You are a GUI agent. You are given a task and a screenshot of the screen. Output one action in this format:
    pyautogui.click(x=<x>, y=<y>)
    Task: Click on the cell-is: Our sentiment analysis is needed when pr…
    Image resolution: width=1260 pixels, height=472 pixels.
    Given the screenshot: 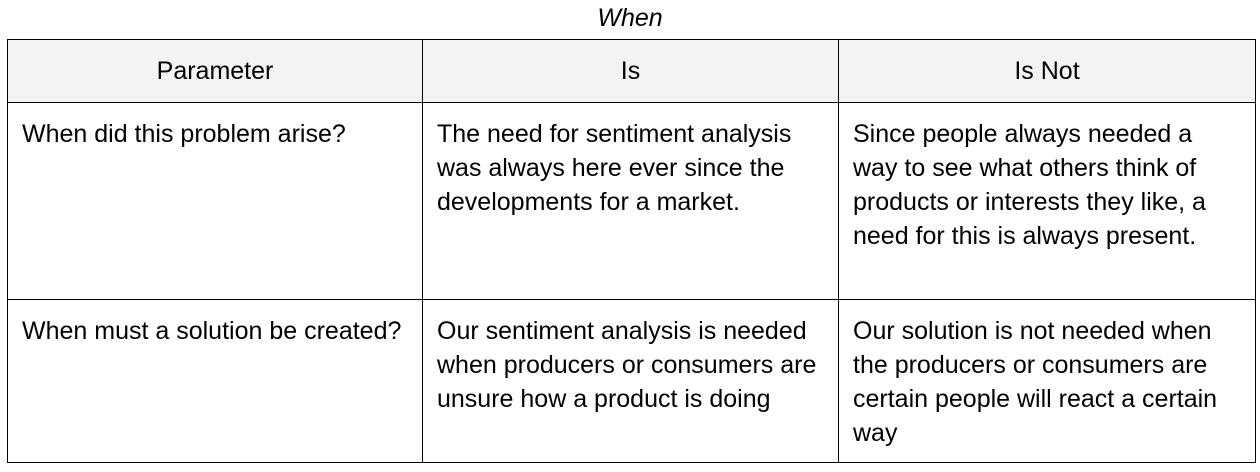 What is the action you would take?
    pyautogui.click(x=630, y=381)
    